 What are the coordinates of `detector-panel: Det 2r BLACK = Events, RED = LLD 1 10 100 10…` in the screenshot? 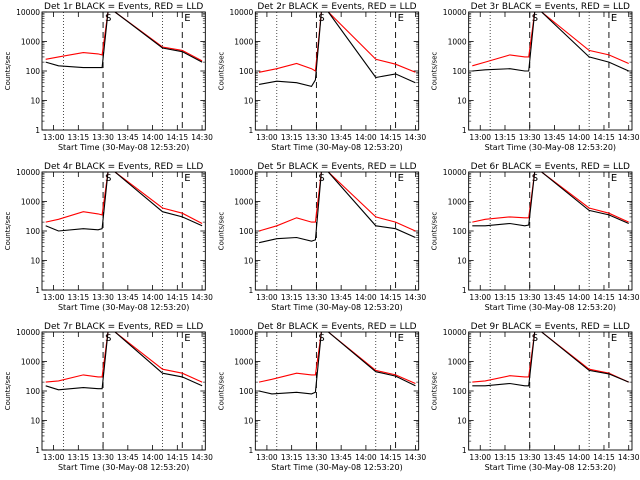 It's located at (321, 77).